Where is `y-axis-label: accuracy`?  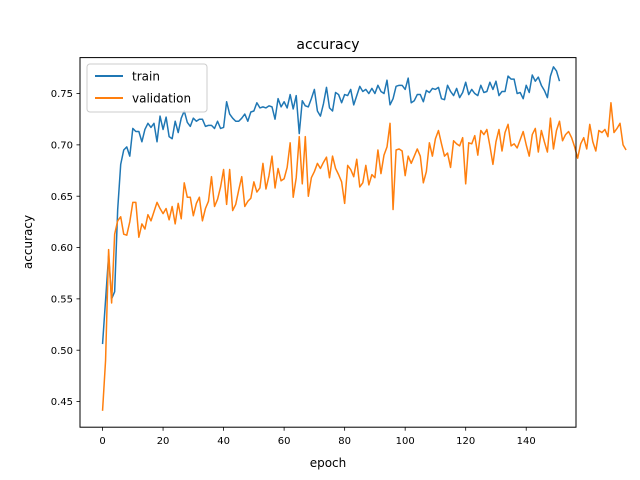
y-axis-label: accuracy is located at coordinates (28, 242).